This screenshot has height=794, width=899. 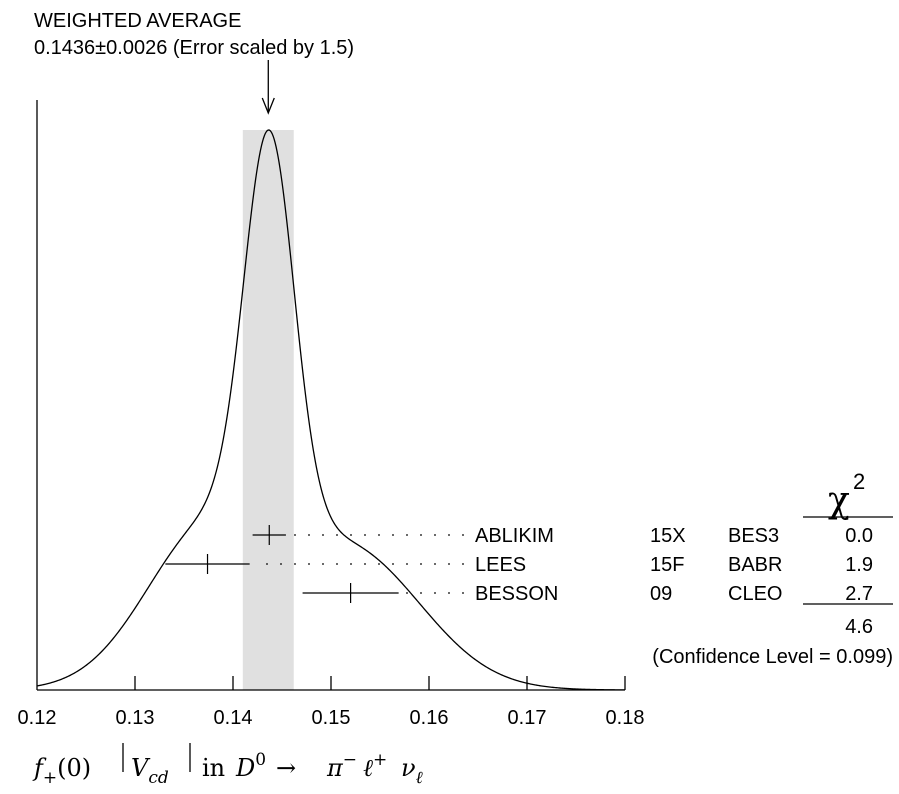 What do you see at coordinates (625, 718) in the screenshot?
I see `x-tick-label-0.18: 0.18` at bounding box center [625, 718].